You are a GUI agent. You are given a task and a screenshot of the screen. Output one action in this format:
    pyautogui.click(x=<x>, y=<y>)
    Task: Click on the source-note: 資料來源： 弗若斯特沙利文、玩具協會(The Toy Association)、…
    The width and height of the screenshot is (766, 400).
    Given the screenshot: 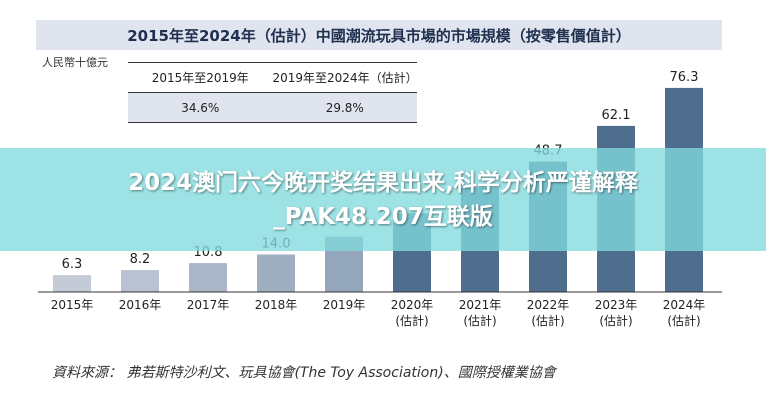 What is the action you would take?
    pyautogui.click(x=304, y=373)
    